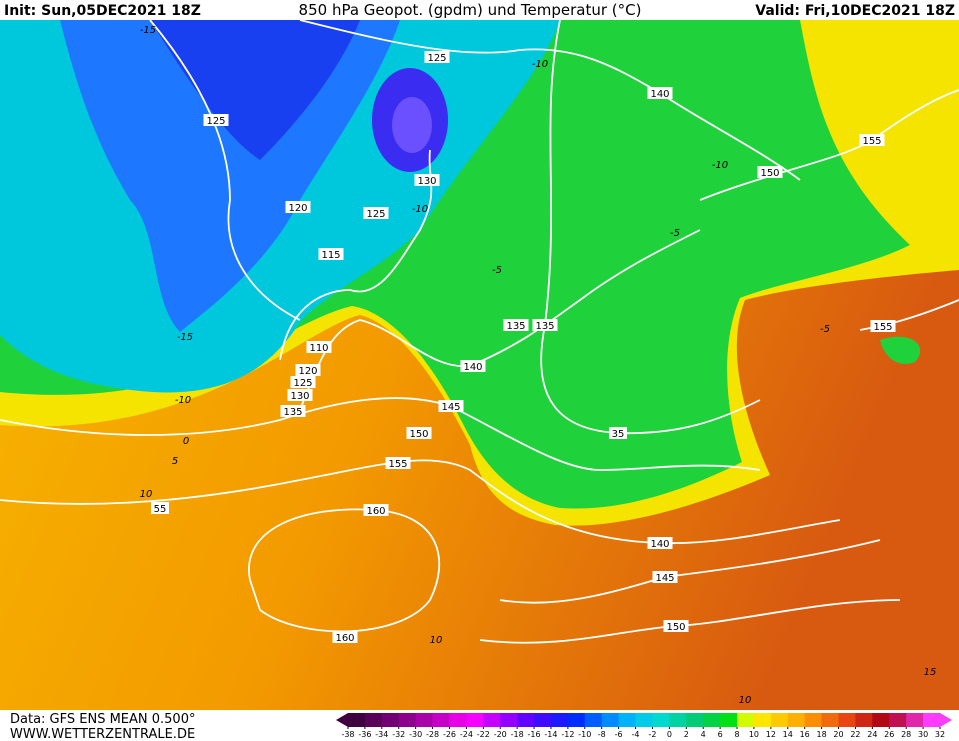  What do you see at coordinates (517, 734) in the screenshot?
I see `colorbar-label: -18` at bounding box center [517, 734].